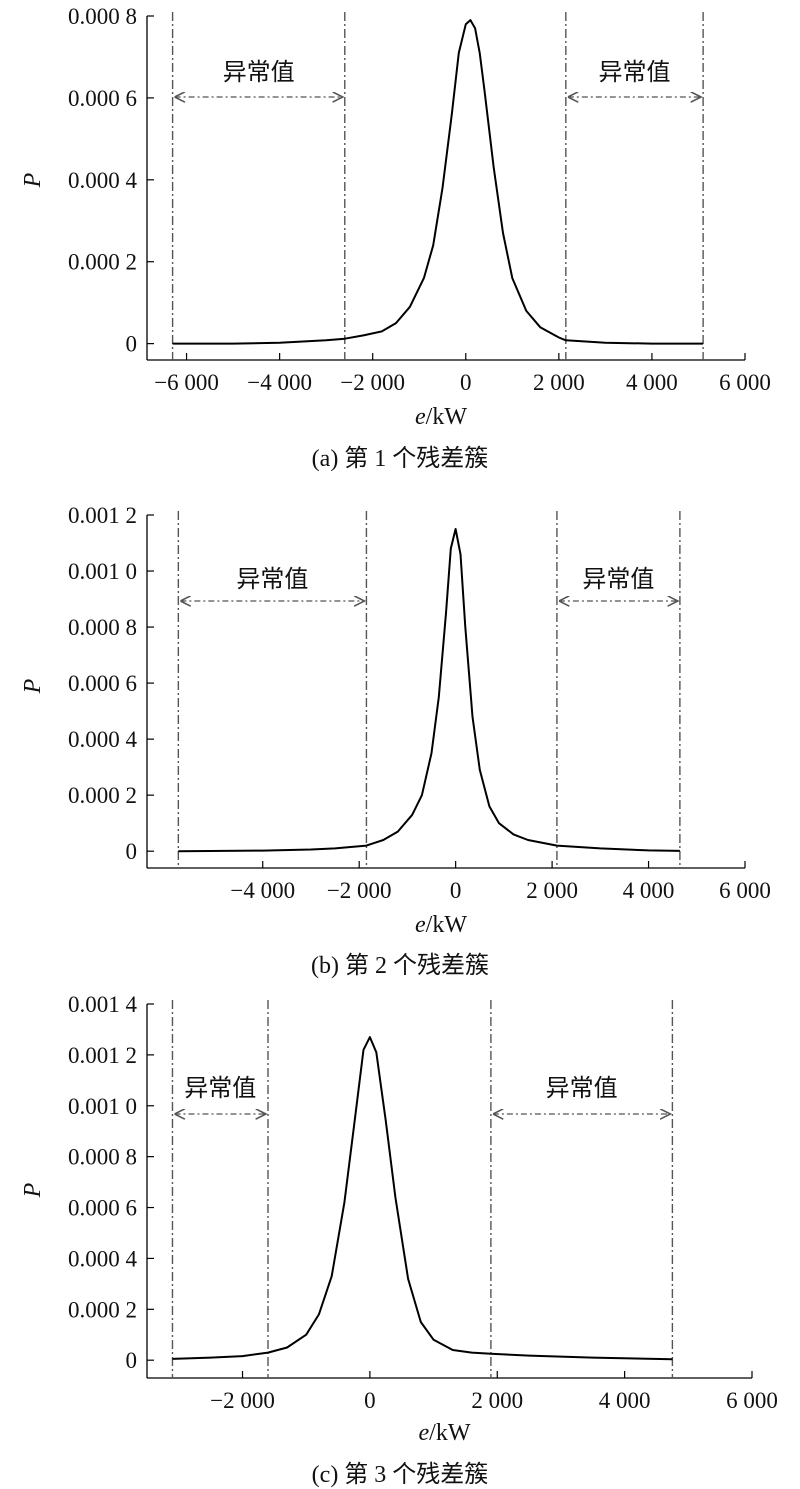 Image resolution: width=800 pixels, height=1489 pixels. What do you see at coordinates (103, 1004) in the screenshot?
I see `y-tick-label: 0.001 4` at bounding box center [103, 1004].